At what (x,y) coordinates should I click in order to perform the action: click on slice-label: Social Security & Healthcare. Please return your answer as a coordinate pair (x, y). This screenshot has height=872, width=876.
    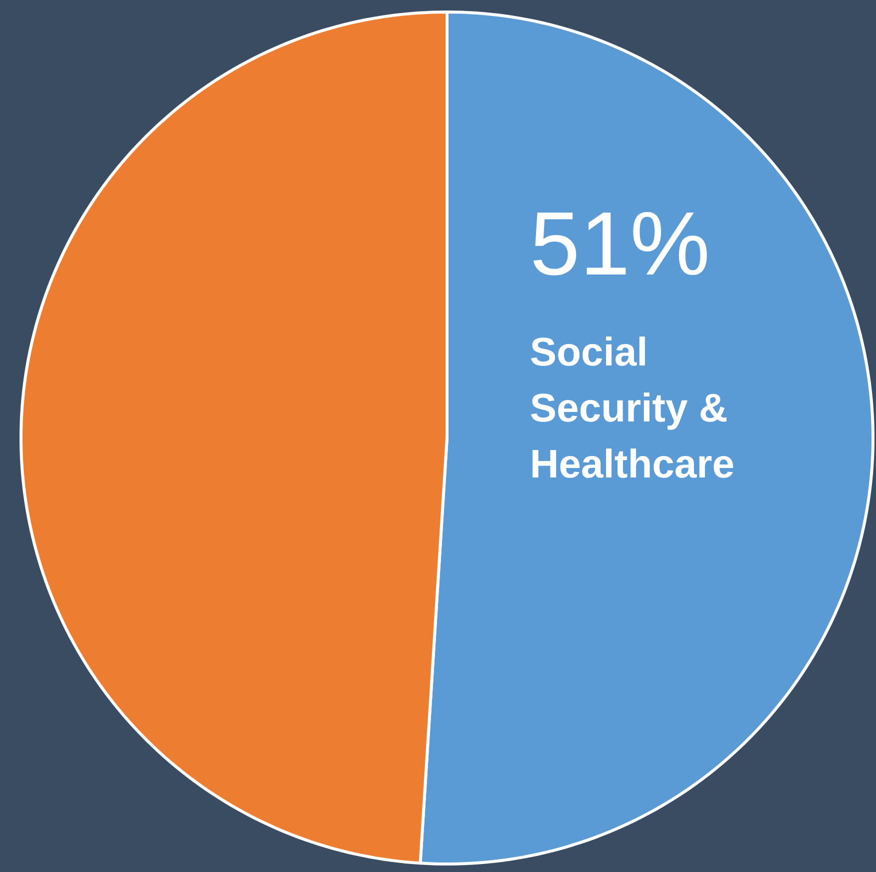
    Looking at the image, I should click on (632, 408).